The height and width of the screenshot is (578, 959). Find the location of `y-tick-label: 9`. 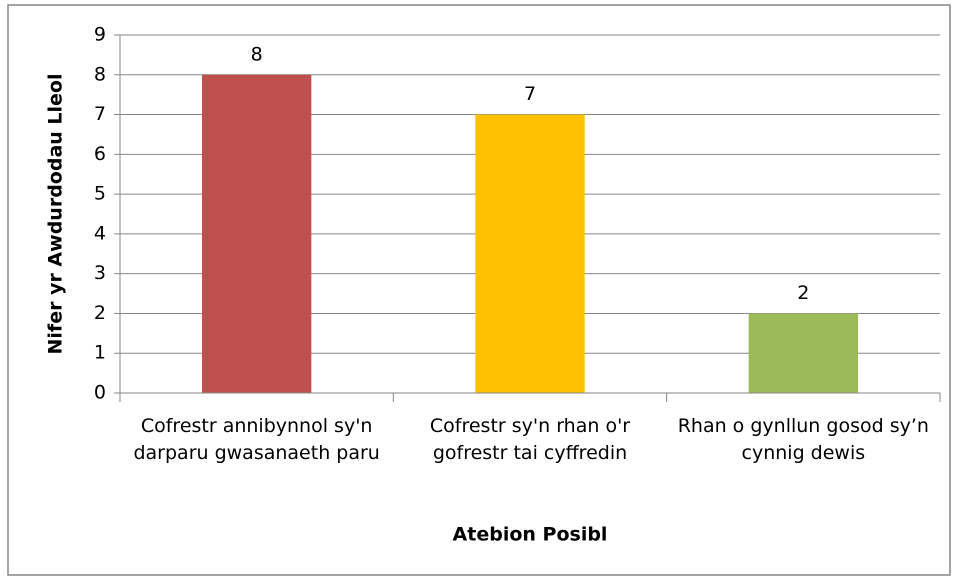

y-tick-label: 9 is located at coordinates (100, 35).